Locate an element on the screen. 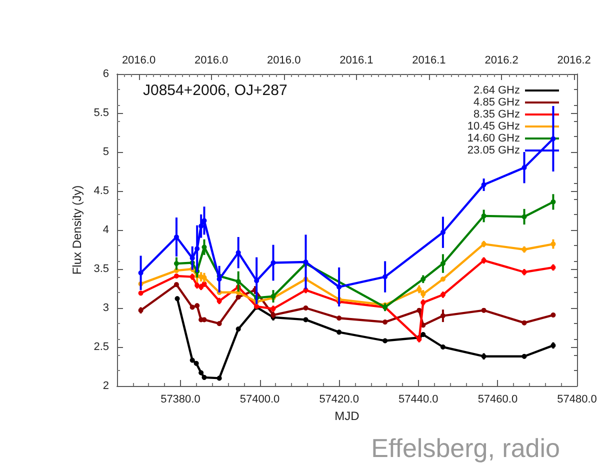  y-tick-label: 2 is located at coordinates (105, 386).